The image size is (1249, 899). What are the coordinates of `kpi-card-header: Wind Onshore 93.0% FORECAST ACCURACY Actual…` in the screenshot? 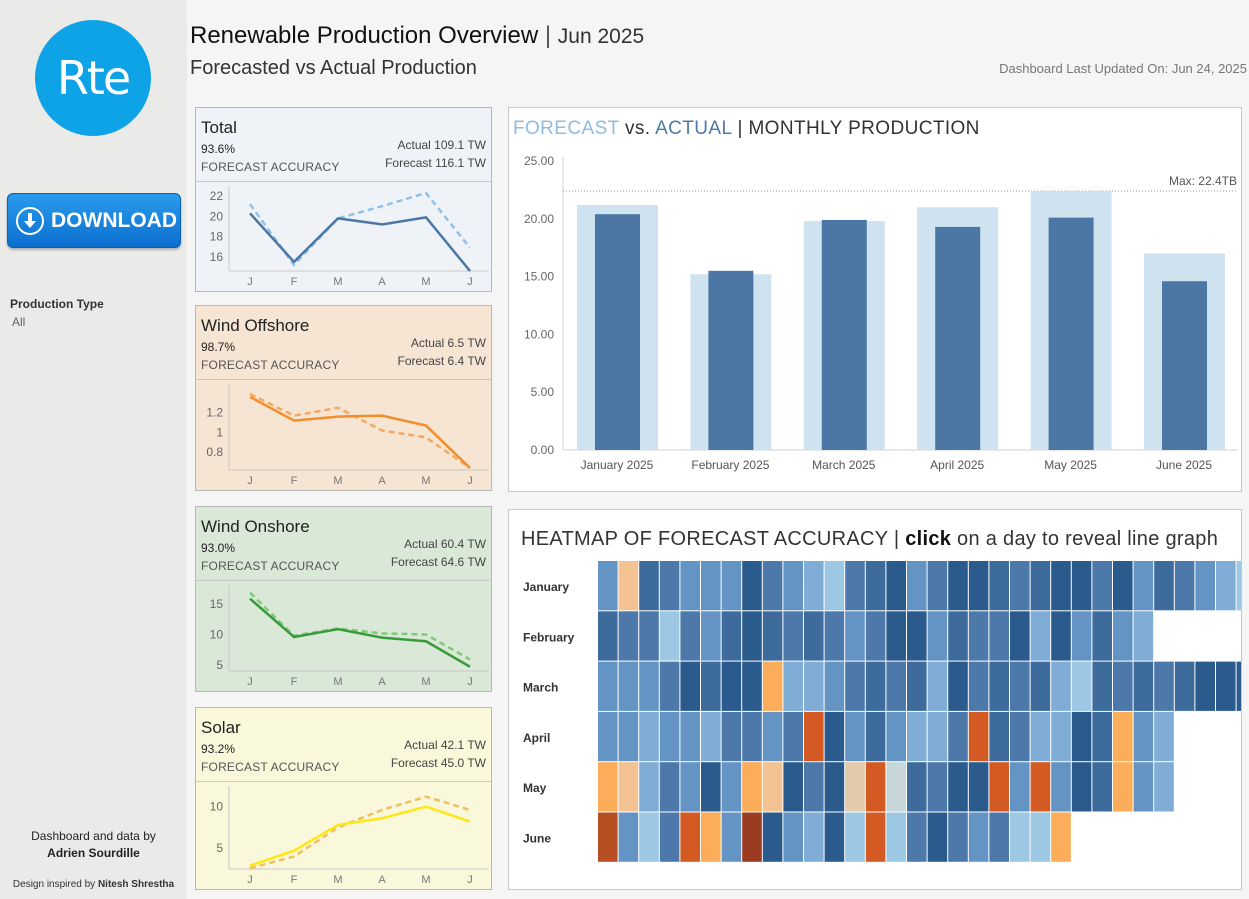 It's located at (343, 544).